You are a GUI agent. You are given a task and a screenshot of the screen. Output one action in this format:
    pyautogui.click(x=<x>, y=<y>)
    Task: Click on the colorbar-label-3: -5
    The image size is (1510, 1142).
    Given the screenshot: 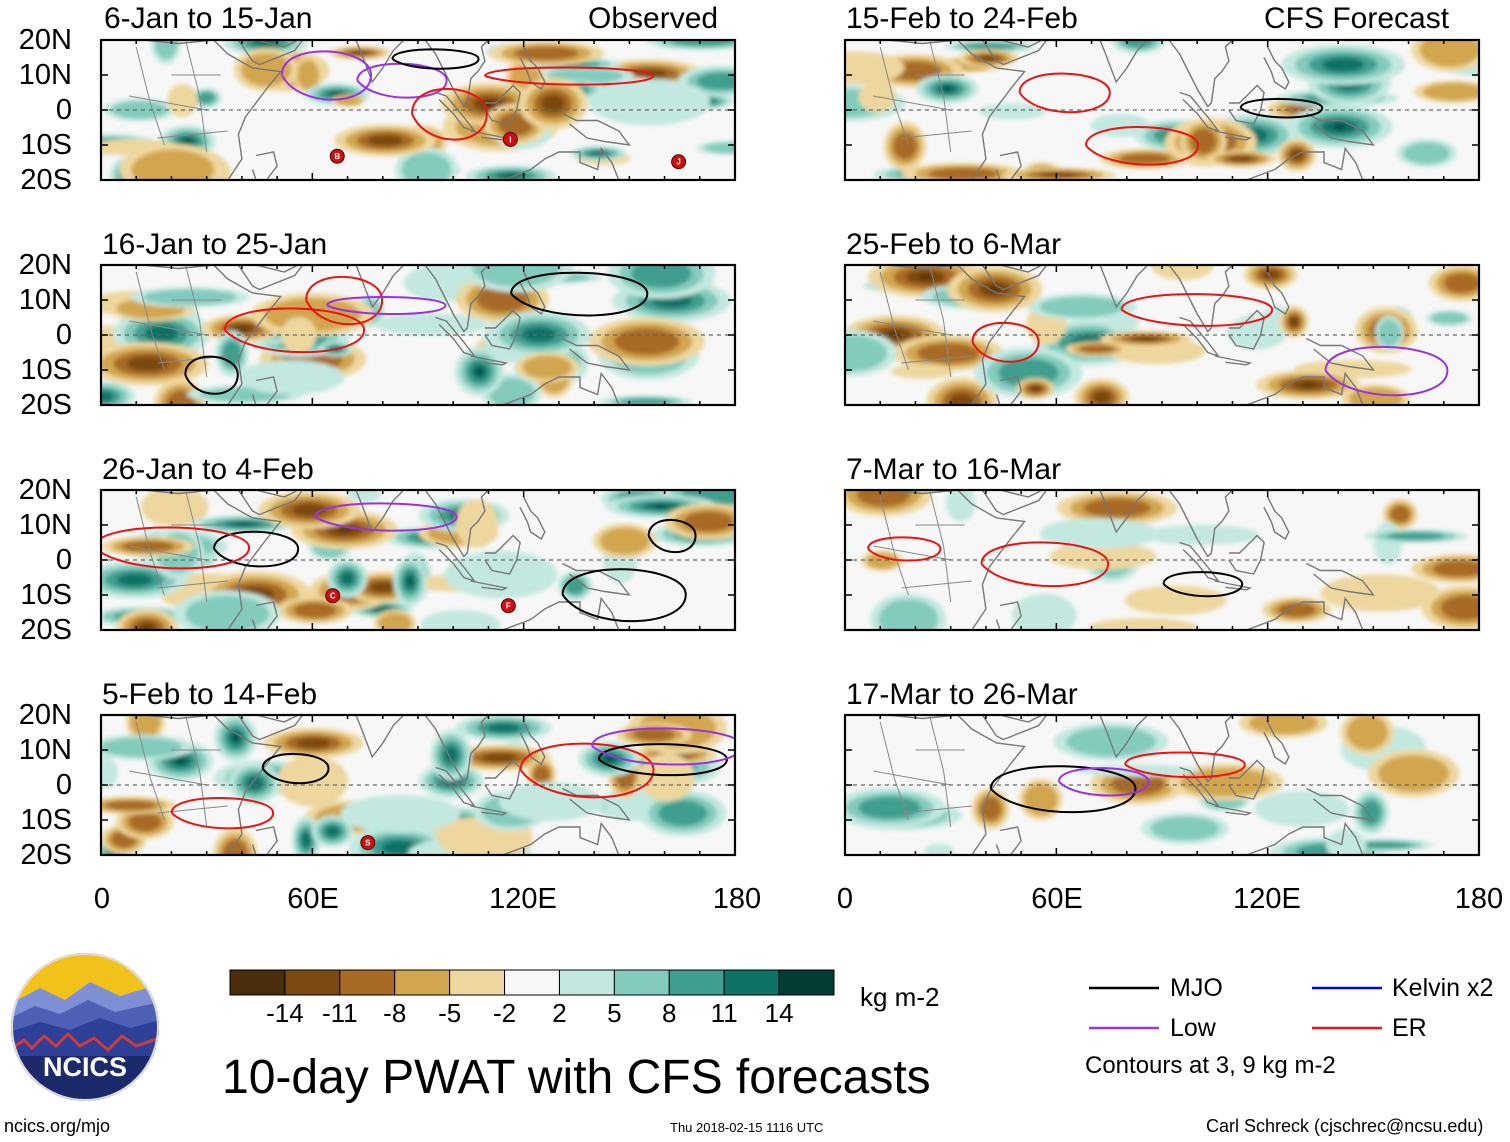 What is the action you would take?
    pyautogui.click(x=450, y=1013)
    